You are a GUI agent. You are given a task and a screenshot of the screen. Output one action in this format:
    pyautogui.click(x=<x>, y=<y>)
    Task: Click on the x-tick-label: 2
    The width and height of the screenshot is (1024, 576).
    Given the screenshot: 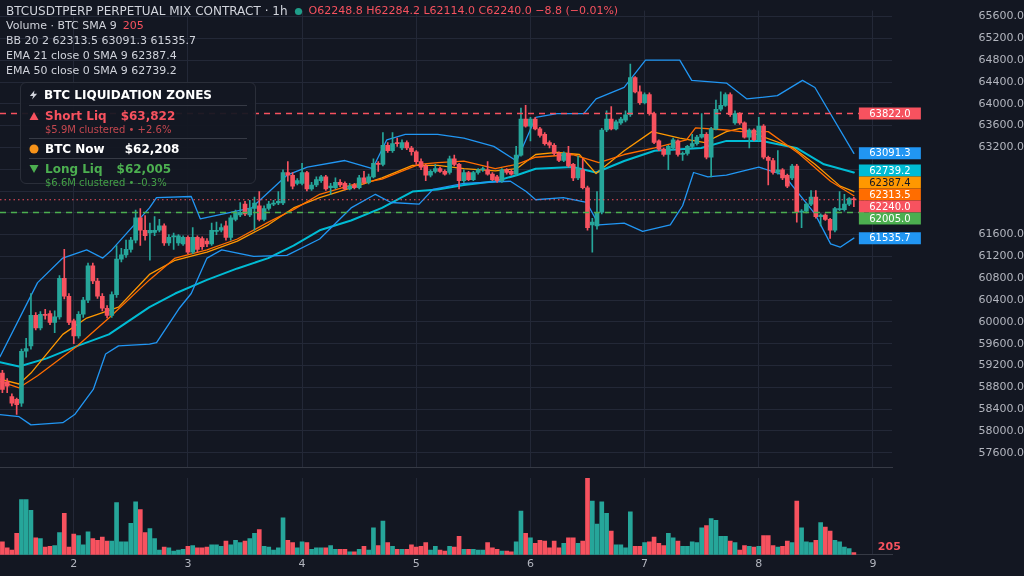 What is the action you would take?
    pyautogui.click(x=74, y=564)
    